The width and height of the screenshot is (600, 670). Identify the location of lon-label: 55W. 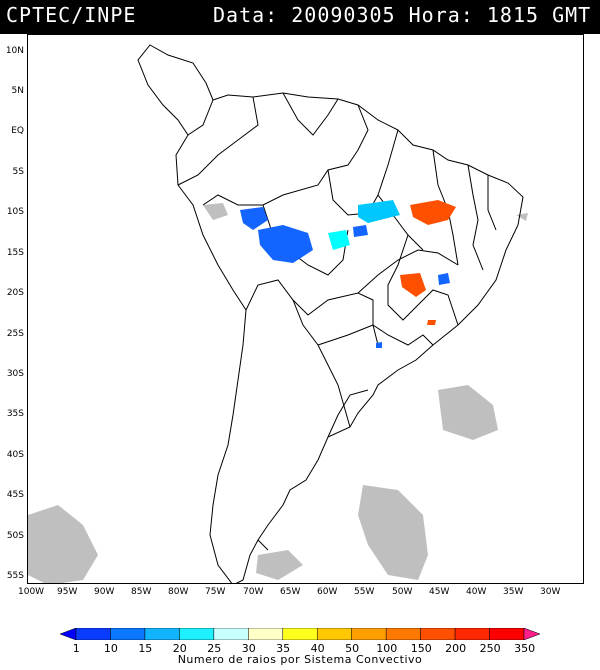
(364, 592).